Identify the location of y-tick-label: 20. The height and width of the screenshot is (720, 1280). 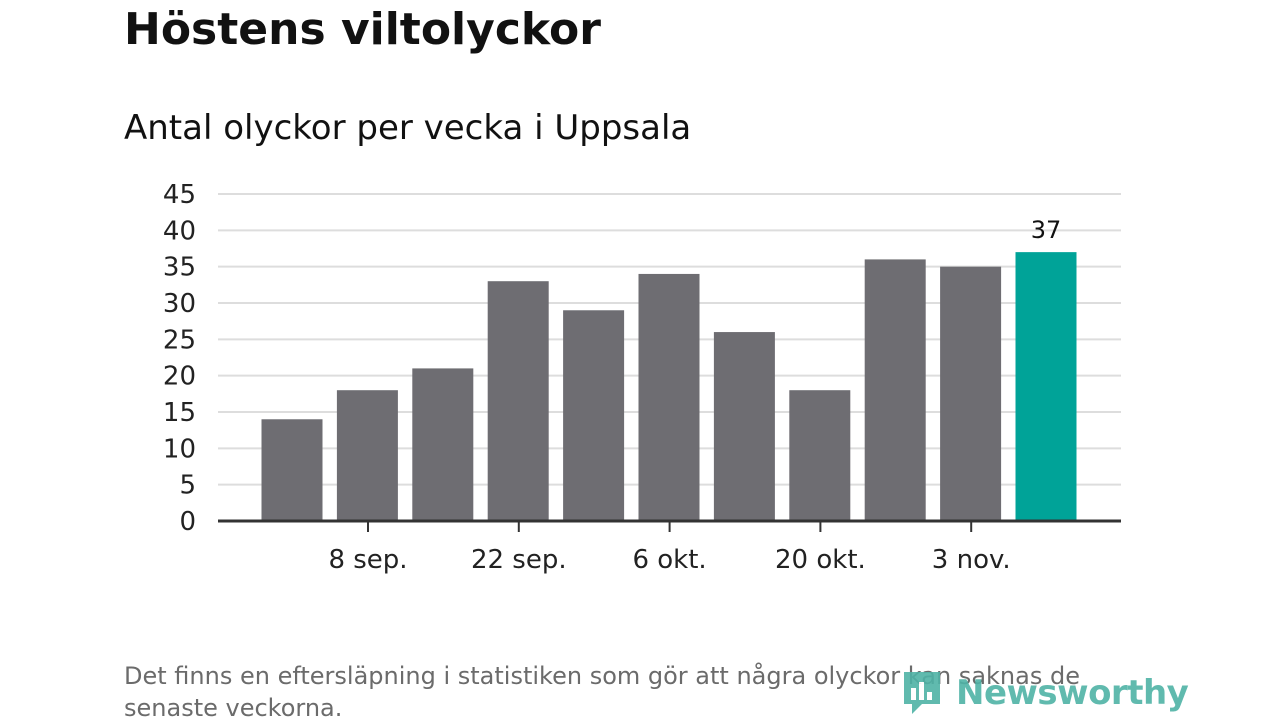
(179, 377).